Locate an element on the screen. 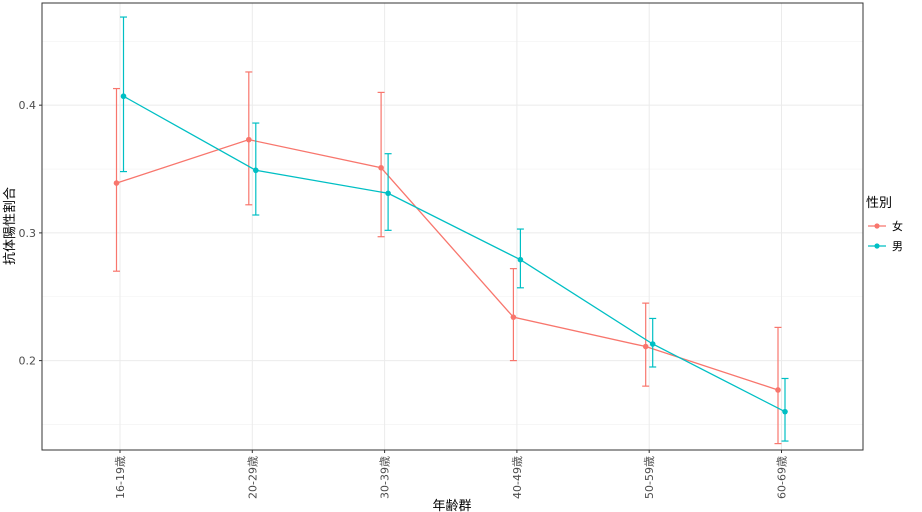 The width and height of the screenshot is (922, 512). y-tick-label: 0.2 is located at coordinates (28, 361).